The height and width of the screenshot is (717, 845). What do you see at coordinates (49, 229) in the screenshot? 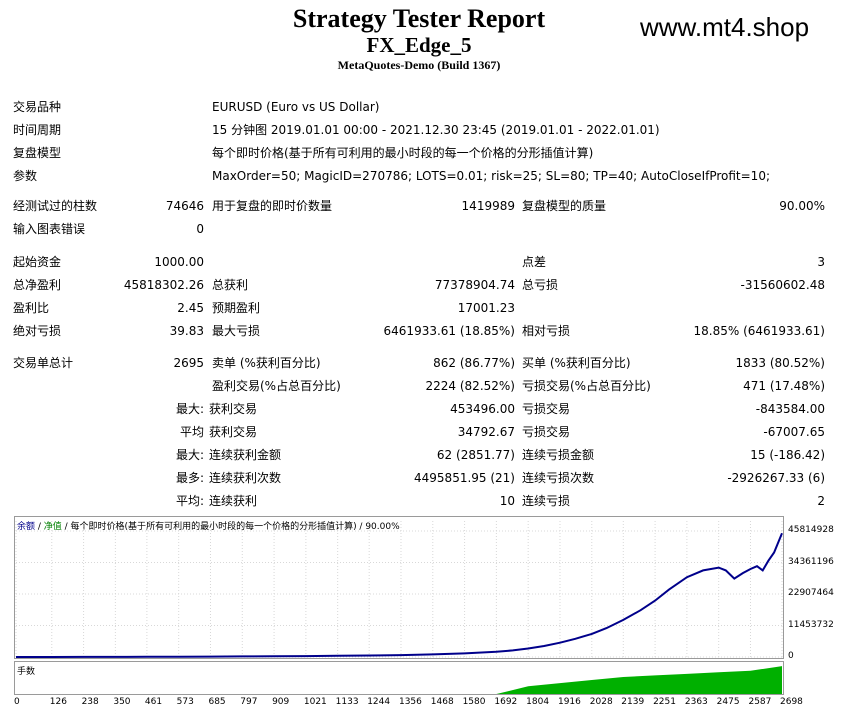
I see `errors-label: 输入图表错误` at bounding box center [49, 229].